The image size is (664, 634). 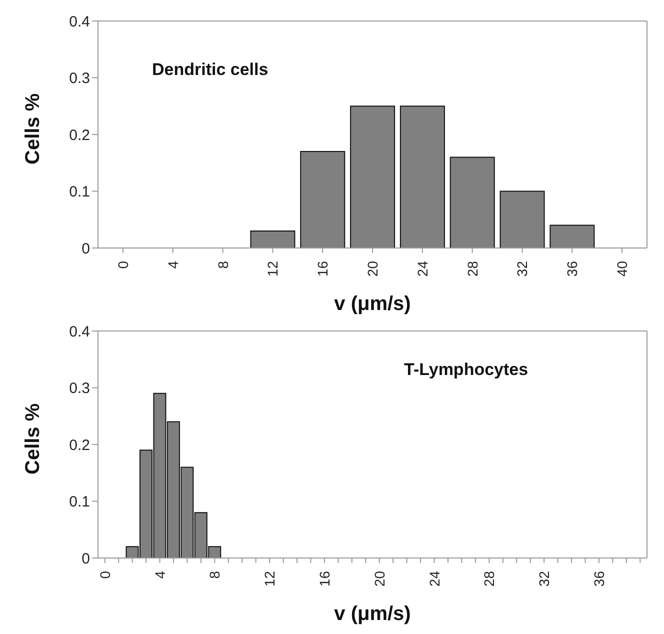 I want to click on text: T-Lymphocytes, so click(x=466, y=370).